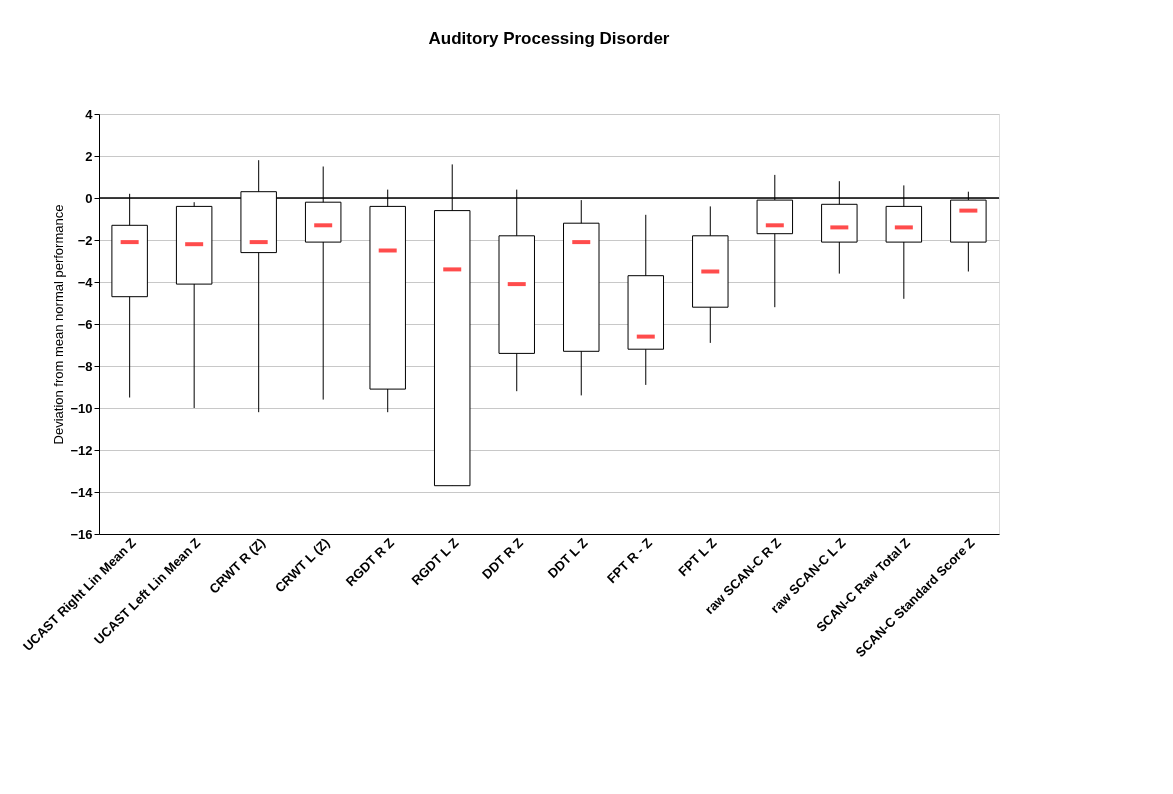 The width and height of the screenshot is (1173, 794). Describe the element at coordinates (89, 198) in the screenshot. I see `y-tick-label: 0` at that location.